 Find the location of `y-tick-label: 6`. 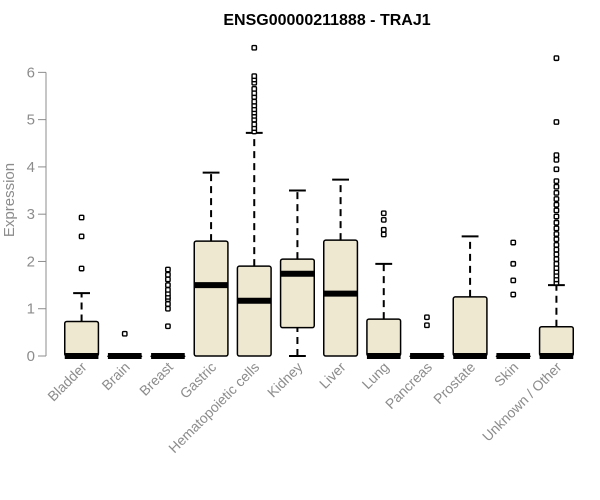

y-tick-label: 6 is located at coordinates (31, 72).